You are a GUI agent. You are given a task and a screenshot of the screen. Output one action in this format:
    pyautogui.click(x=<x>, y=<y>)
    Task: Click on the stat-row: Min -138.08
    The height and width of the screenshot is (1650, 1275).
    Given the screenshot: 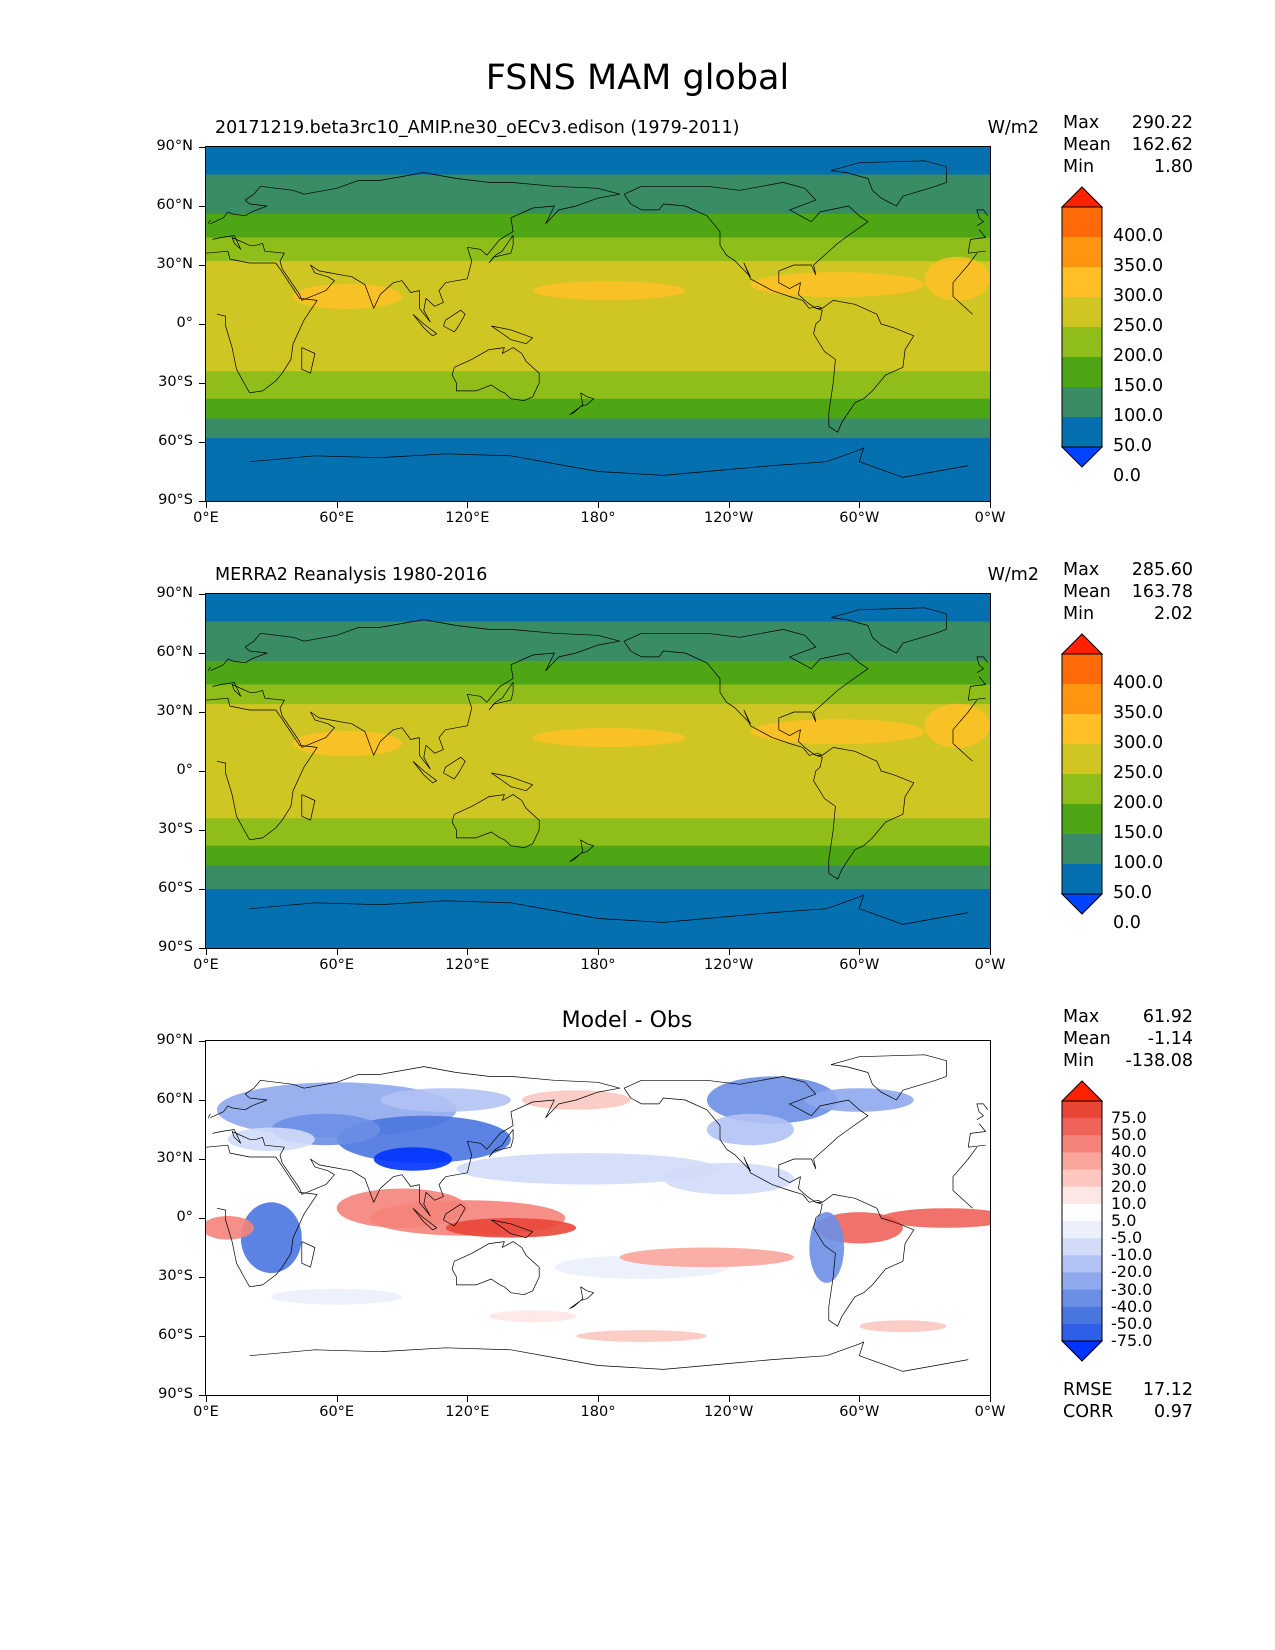 What is the action you would take?
    pyautogui.click(x=1128, y=1061)
    